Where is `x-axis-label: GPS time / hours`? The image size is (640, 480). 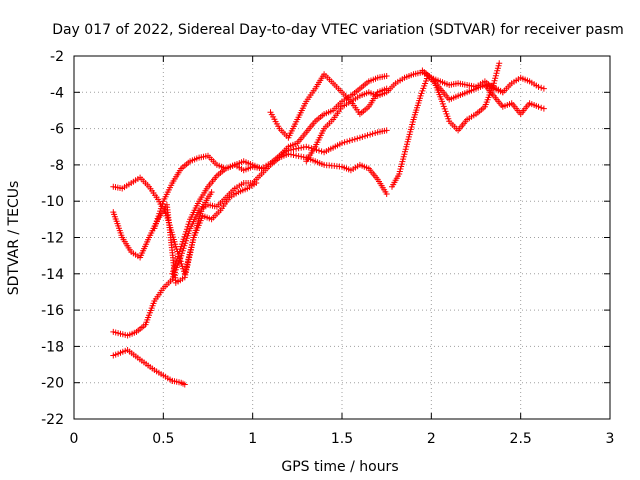
x-axis-label: GPS time / hours is located at coordinates (339, 467).